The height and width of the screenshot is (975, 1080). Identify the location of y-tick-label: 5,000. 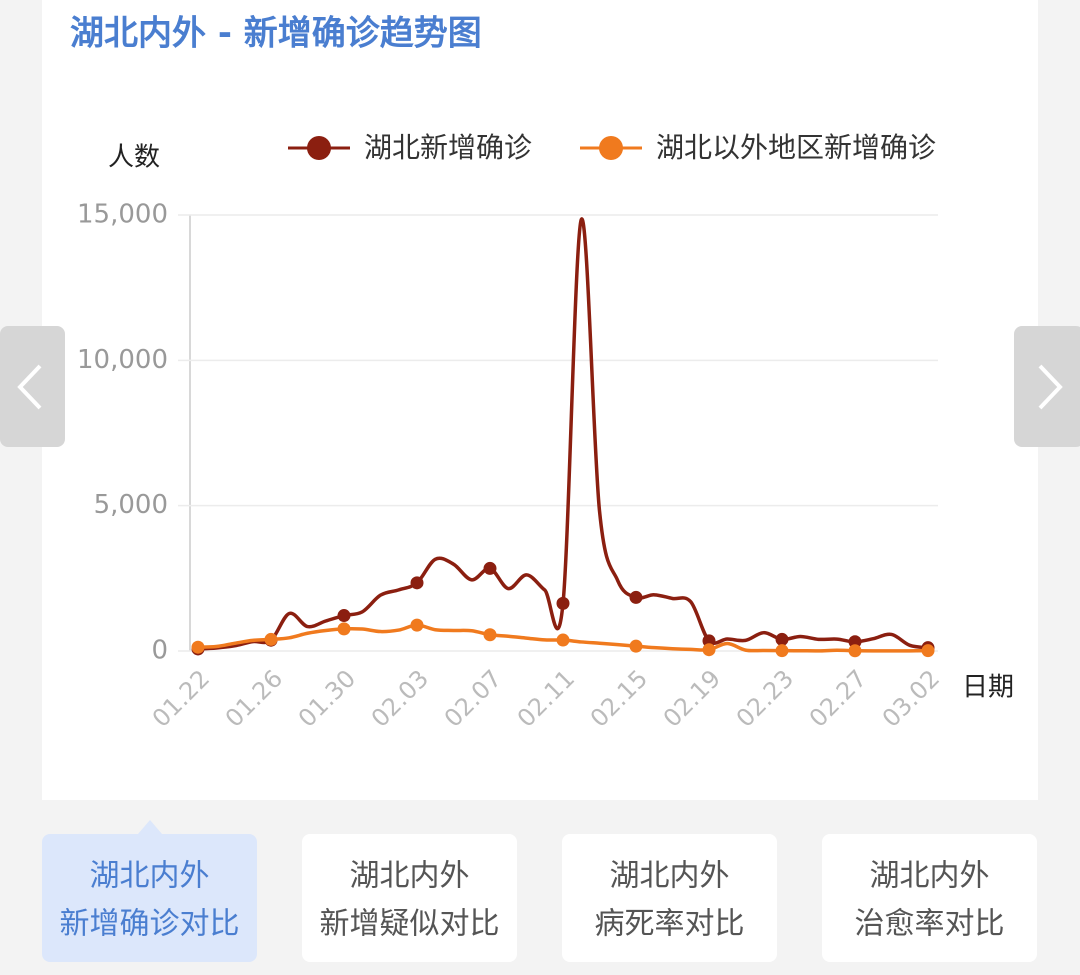
(131, 505).